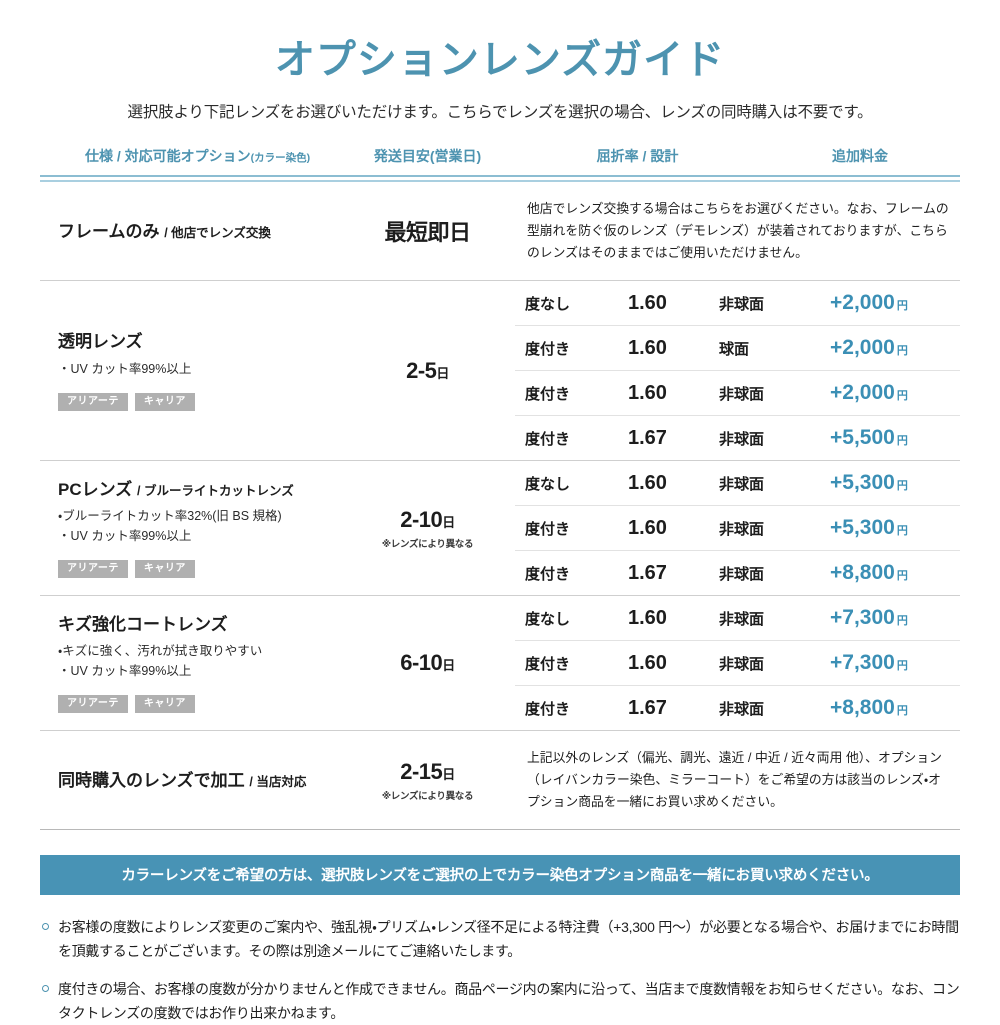 The height and width of the screenshot is (1025, 1000). What do you see at coordinates (427, 544) in the screenshot?
I see `shipping-note: ※レンズにより異なる` at bounding box center [427, 544].